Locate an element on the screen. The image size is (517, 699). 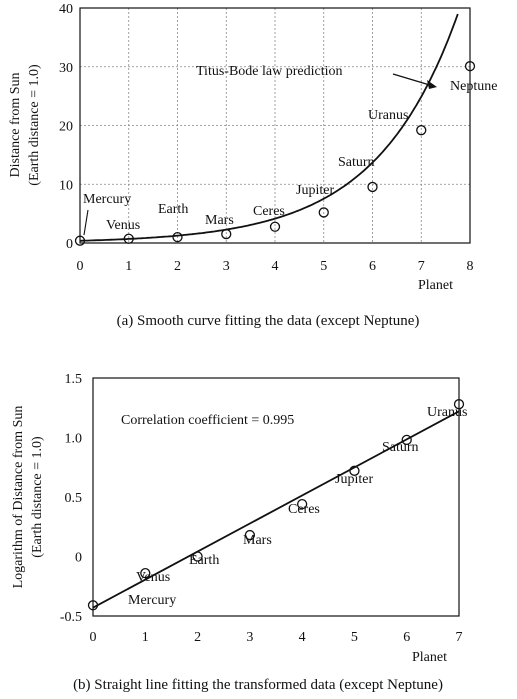
chart-b-correlation-annotation: Correlation coefficient = 0.995 is located at coordinates (207, 420).